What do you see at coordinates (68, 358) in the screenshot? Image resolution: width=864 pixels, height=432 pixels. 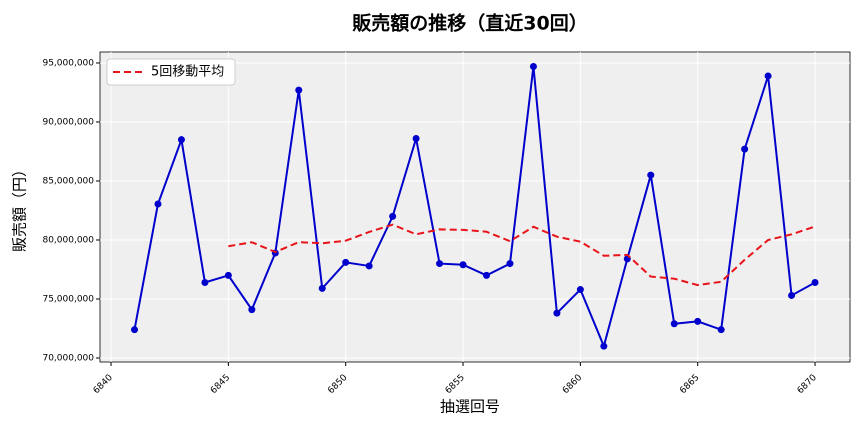 I see `y-tick-label: 70,000,000` at bounding box center [68, 358].